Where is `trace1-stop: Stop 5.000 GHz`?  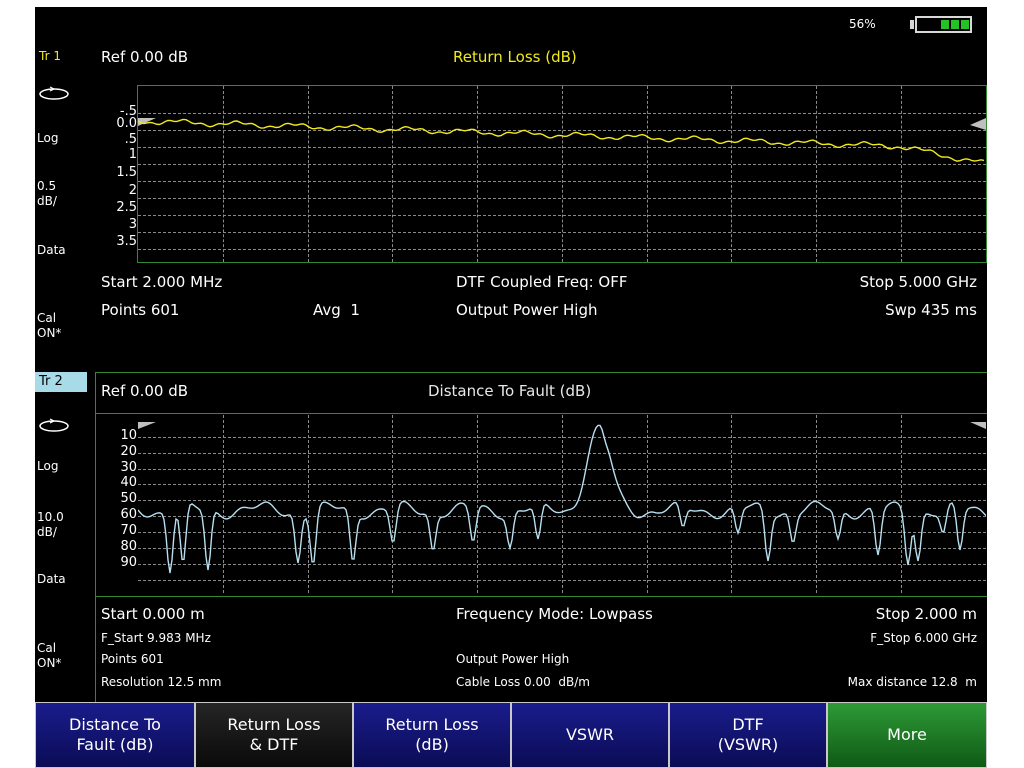 trace1-stop: Stop 5.000 GHz is located at coordinates (918, 282).